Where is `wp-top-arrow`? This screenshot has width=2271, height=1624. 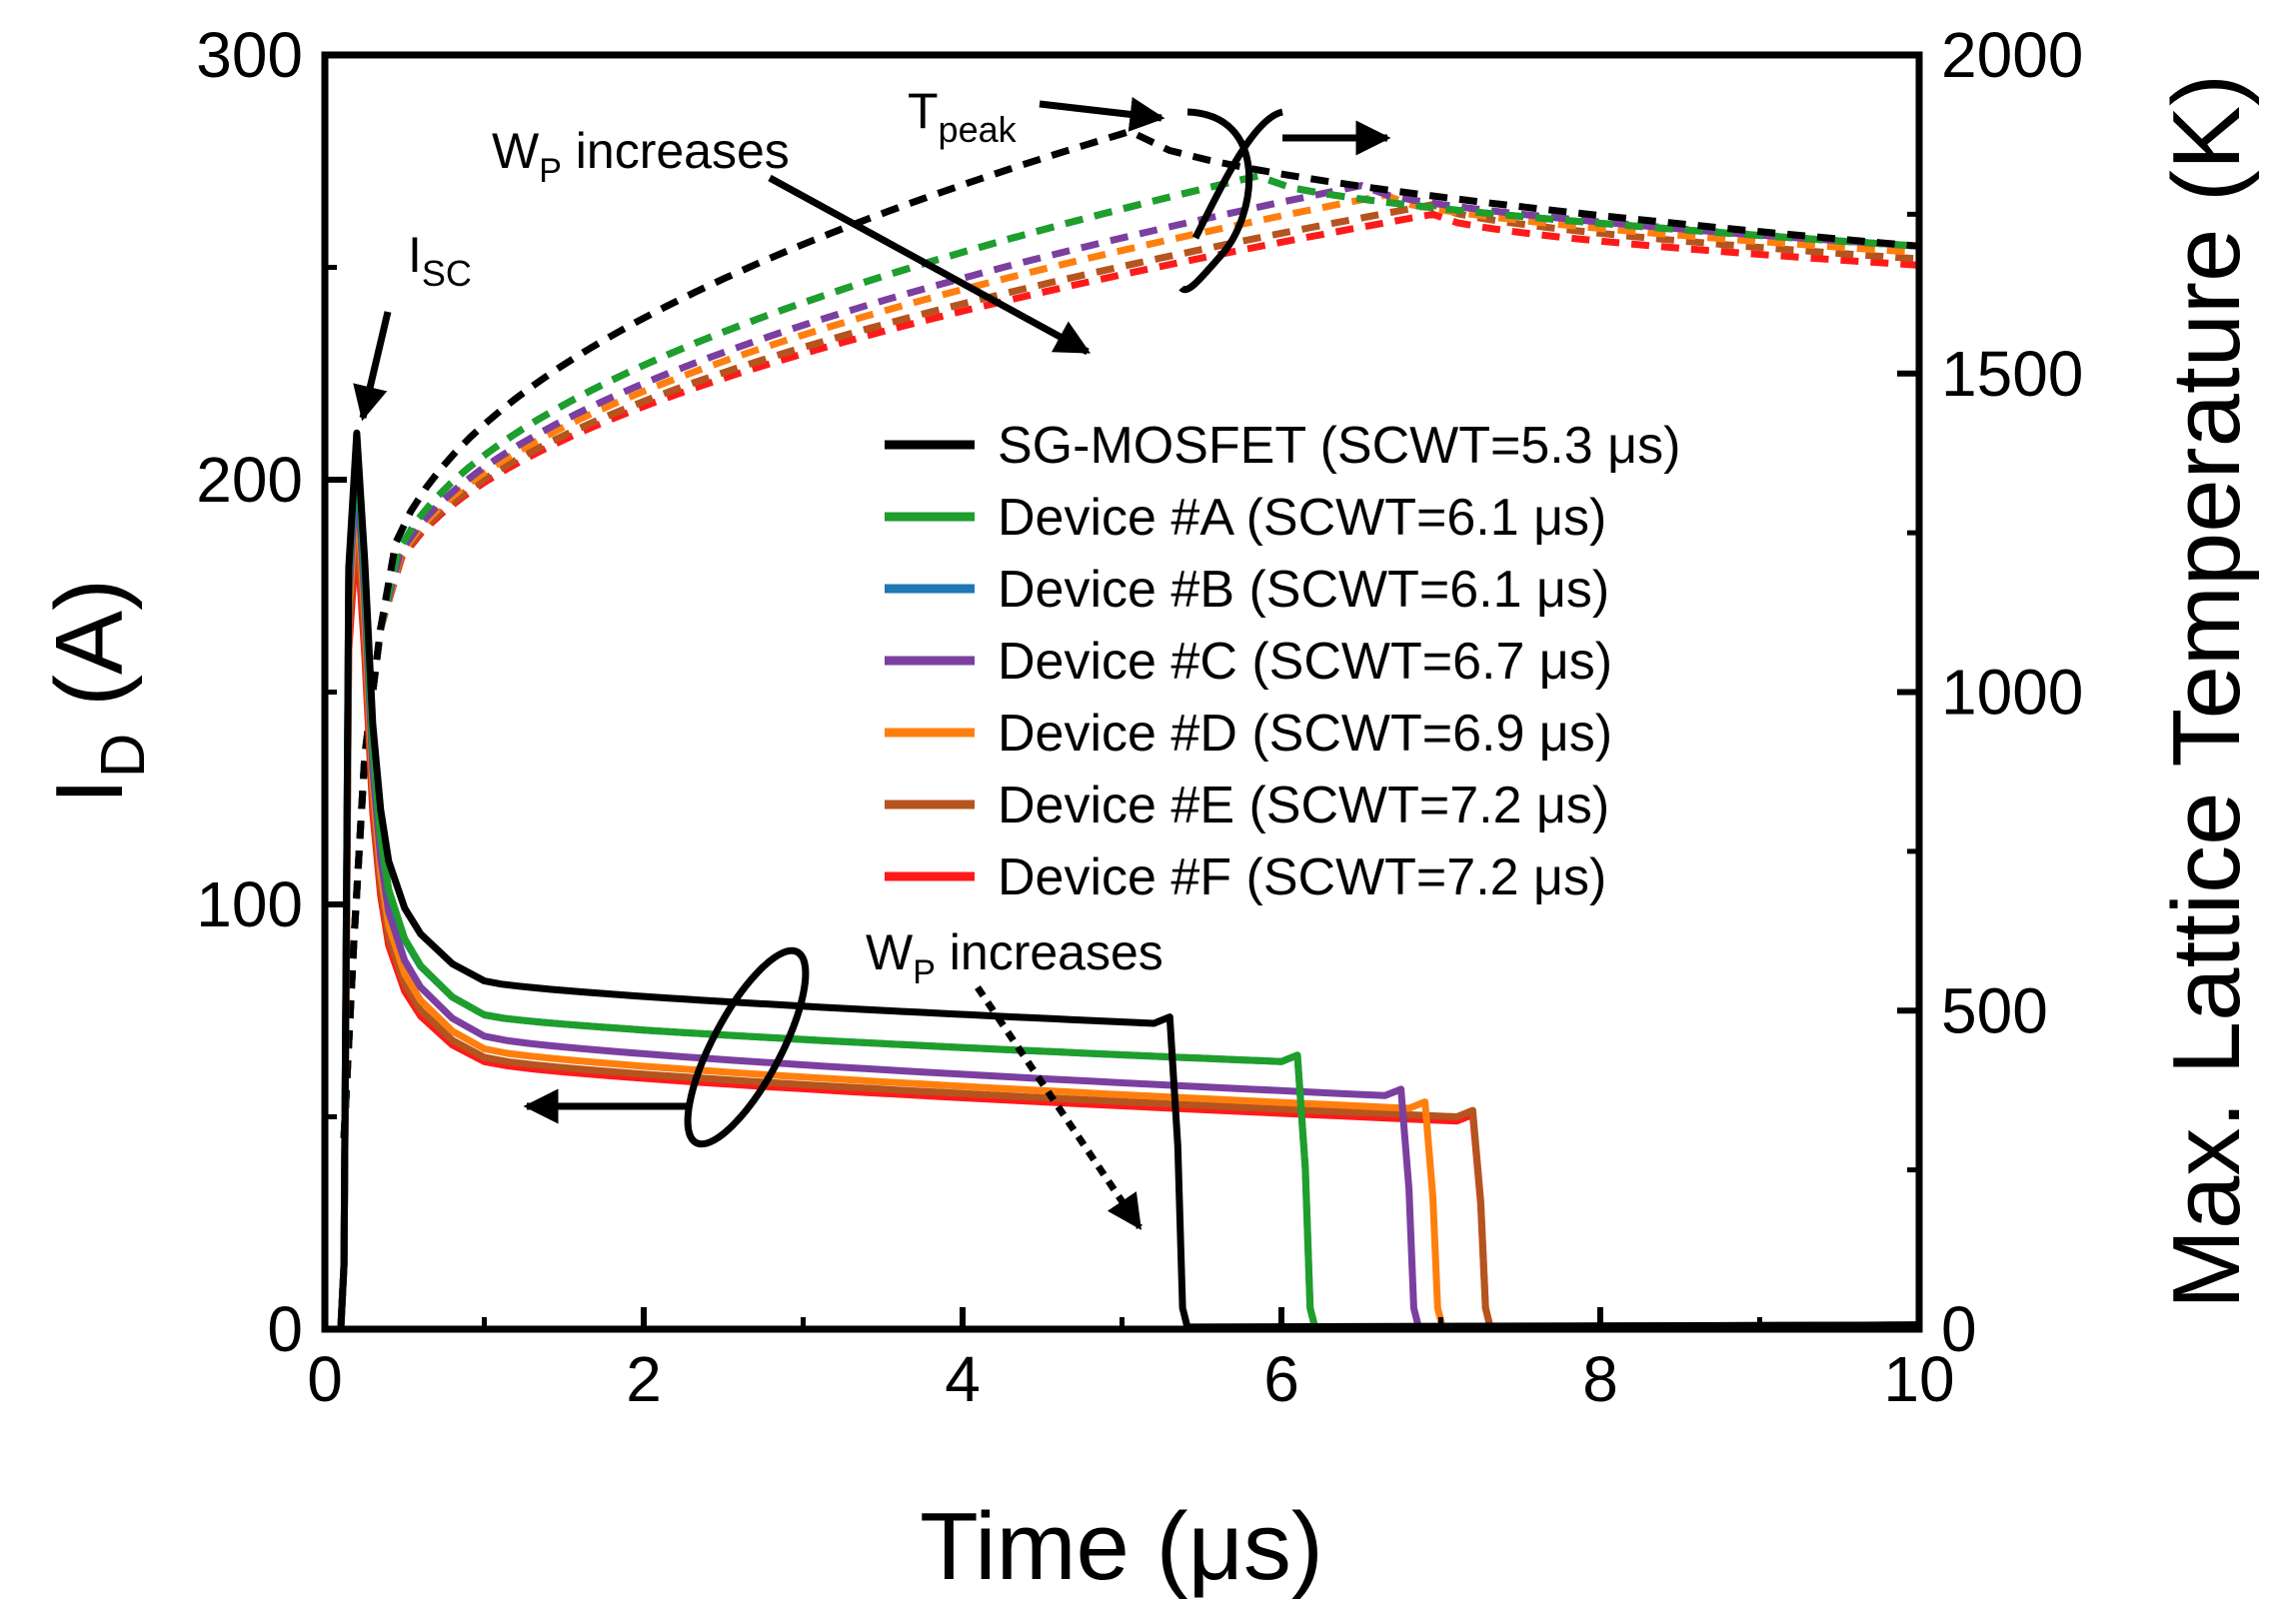
wp-top-arrow is located at coordinates (930, 265).